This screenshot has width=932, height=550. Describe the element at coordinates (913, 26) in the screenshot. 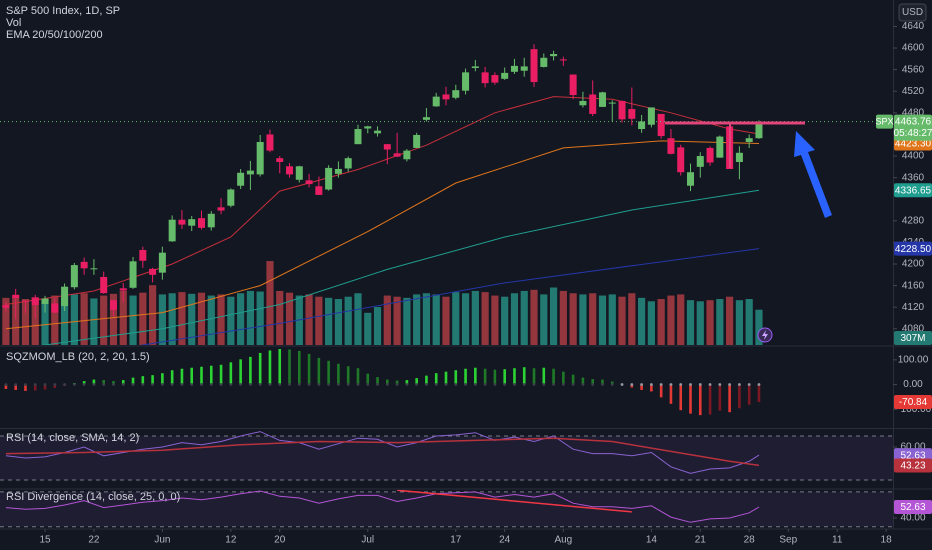

I see `y-tick-label: 4640` at that location.